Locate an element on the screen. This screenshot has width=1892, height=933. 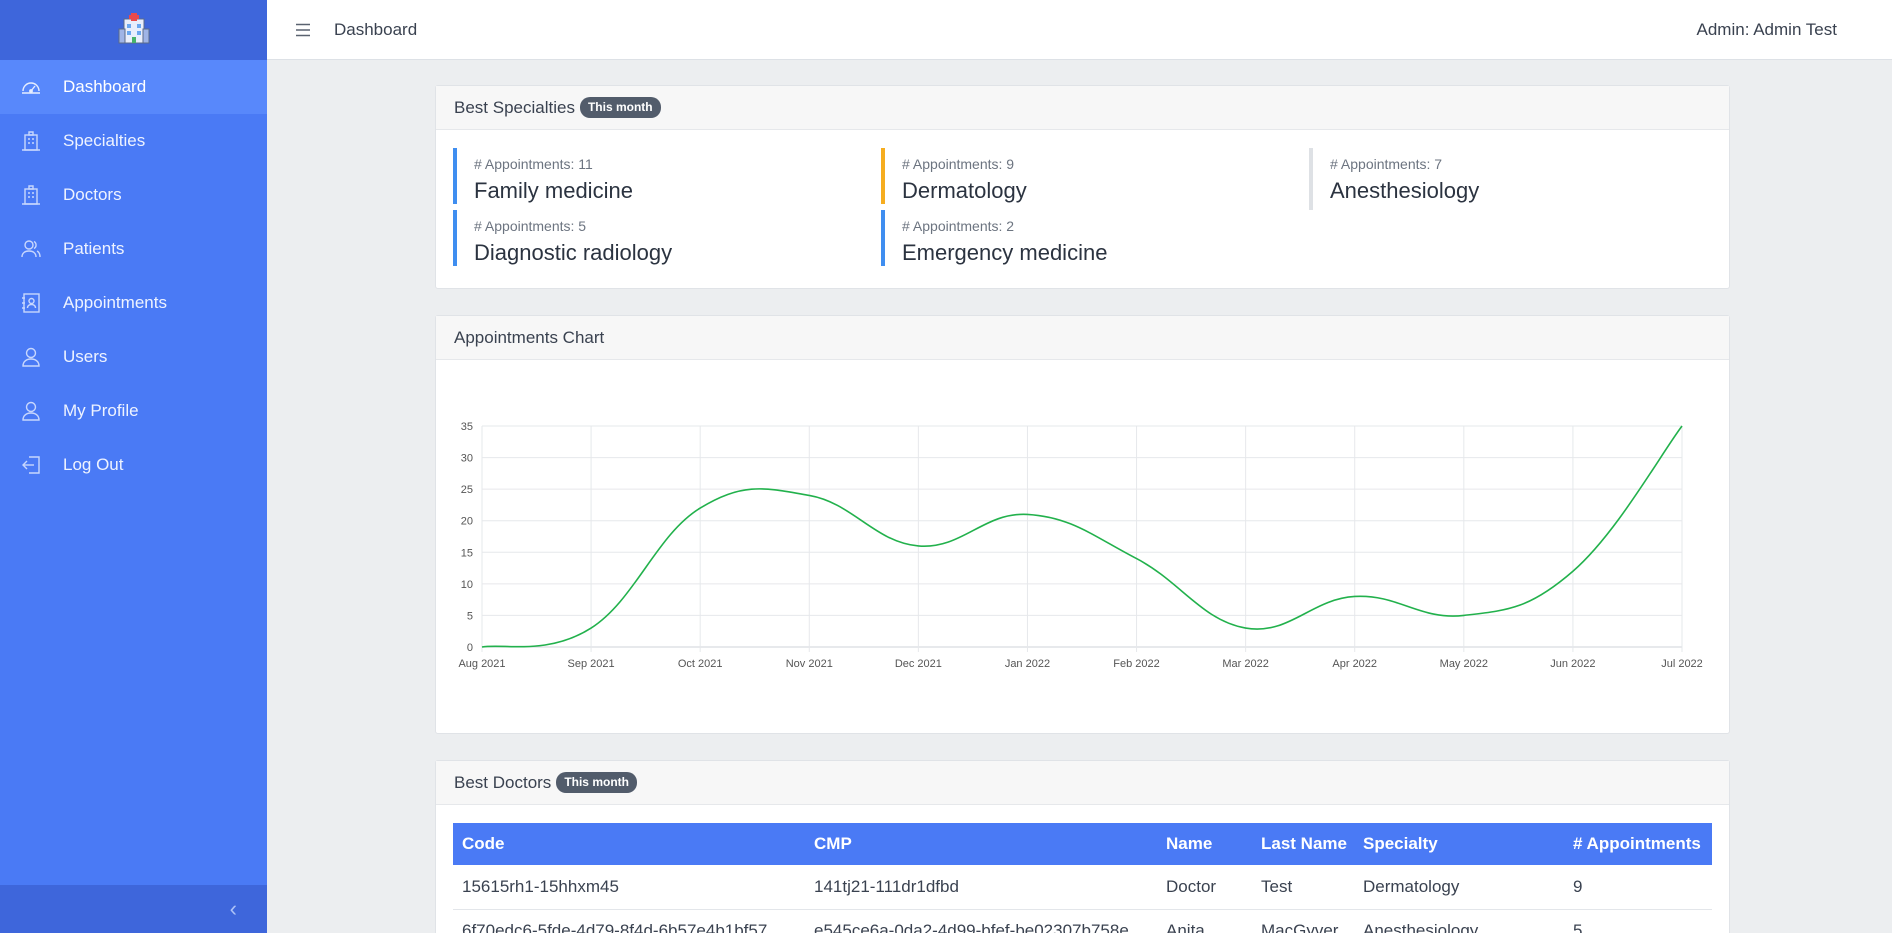
cell-code: 15615rh1-15hhxm45 is located at coordinates (629, 887).